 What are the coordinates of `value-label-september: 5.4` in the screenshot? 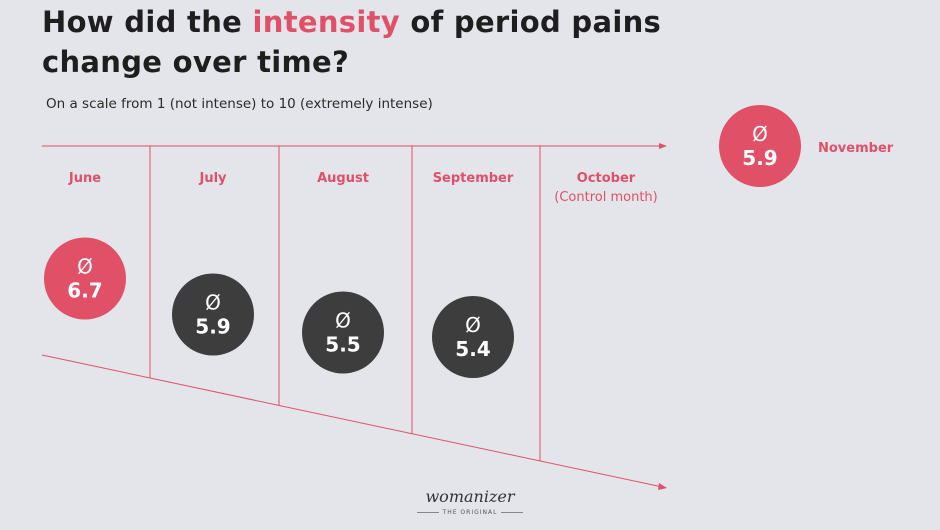 It's located at (472, 349).